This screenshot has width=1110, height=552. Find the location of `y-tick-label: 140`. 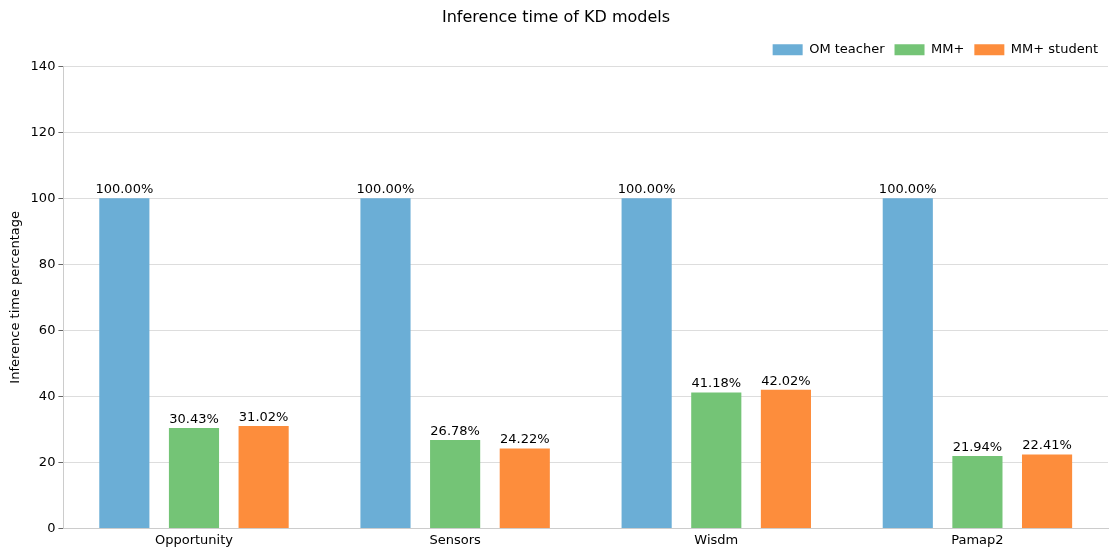

y-tick-label: 140 is located at coordinates (43, 65).